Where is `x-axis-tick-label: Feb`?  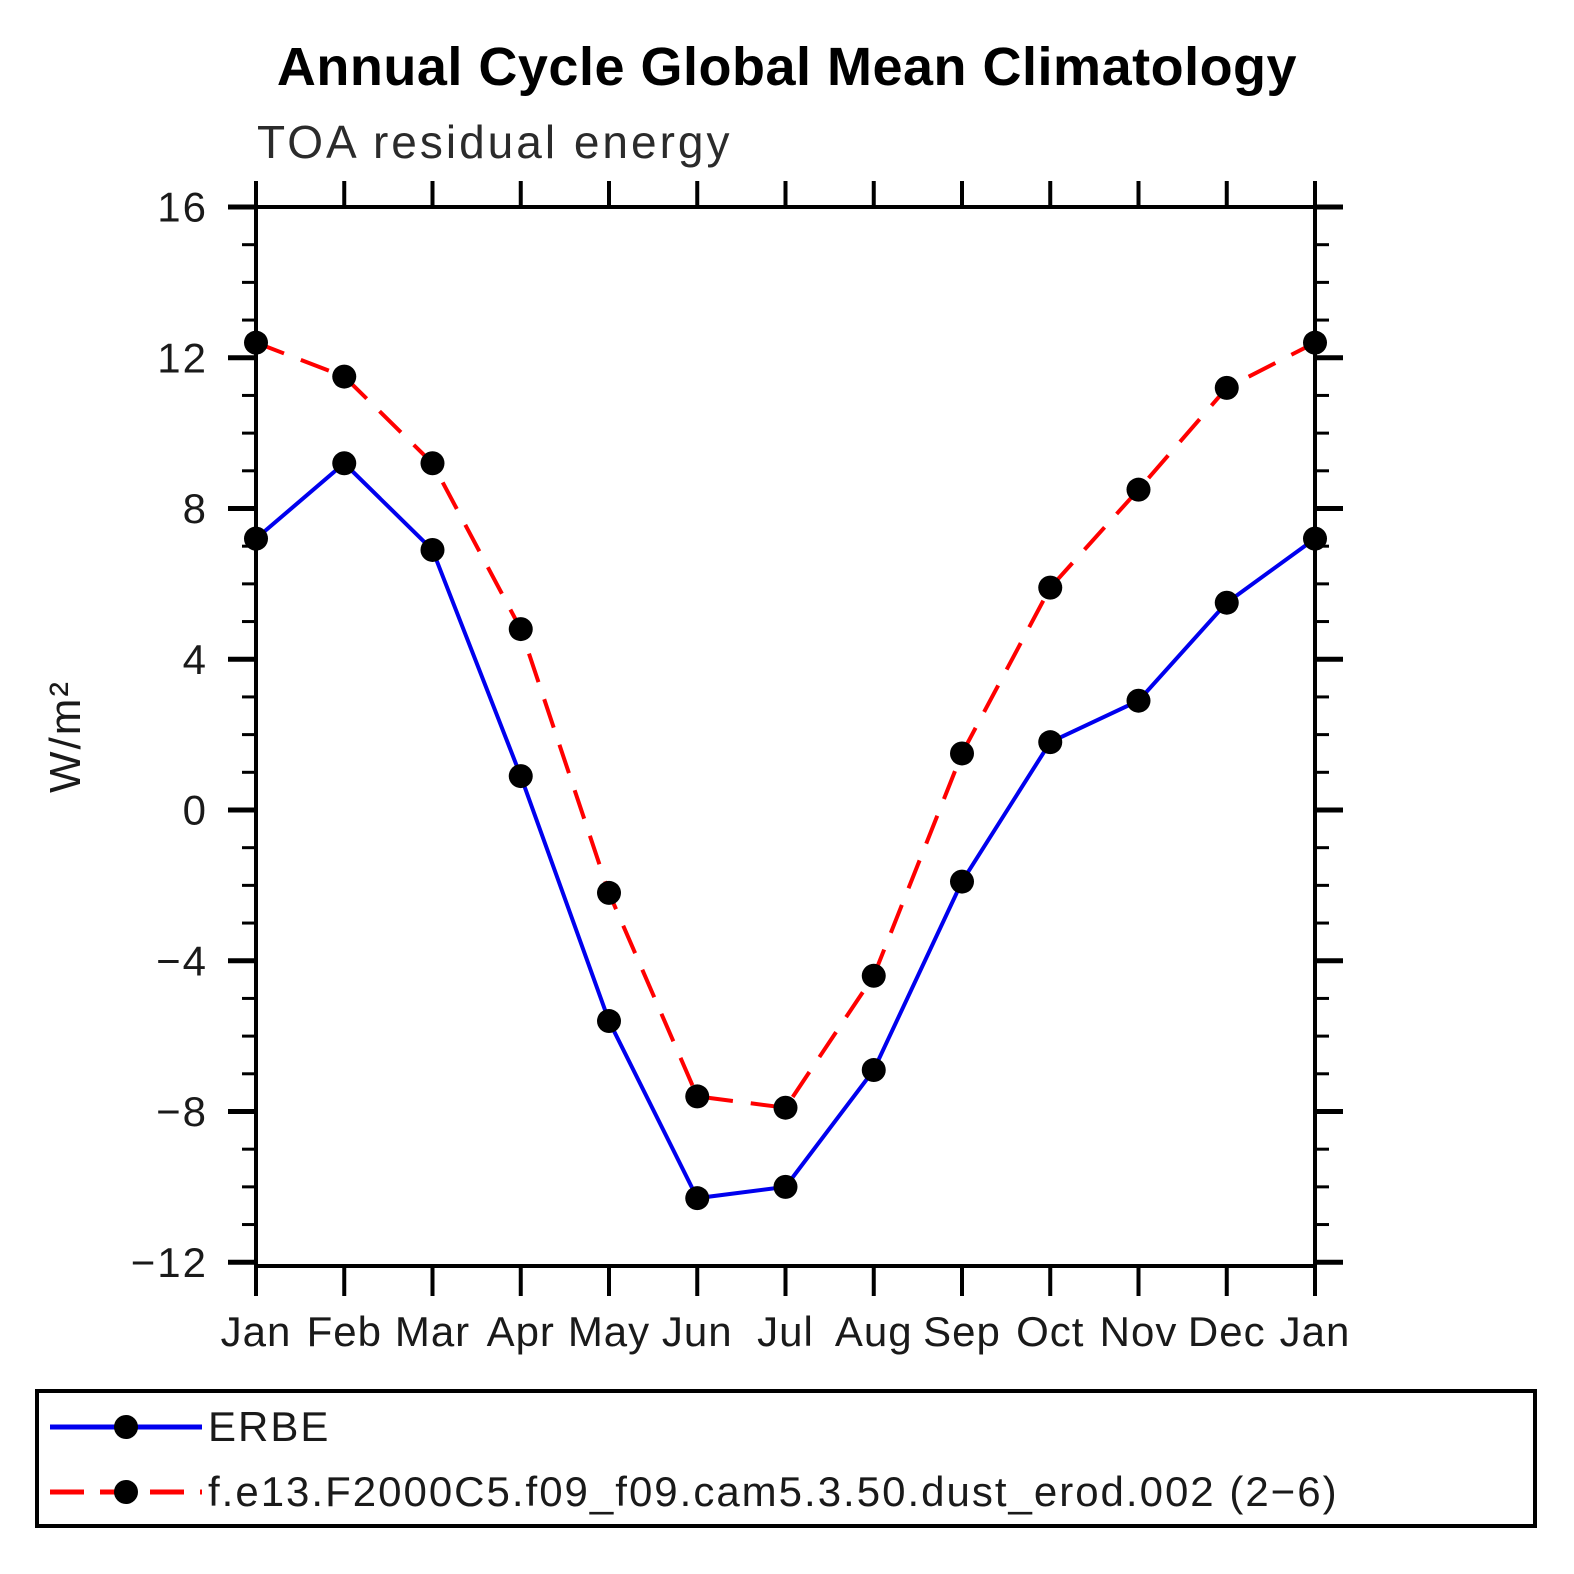 x-axis-tick-label: Feb is located at coordinates (344, 1331).